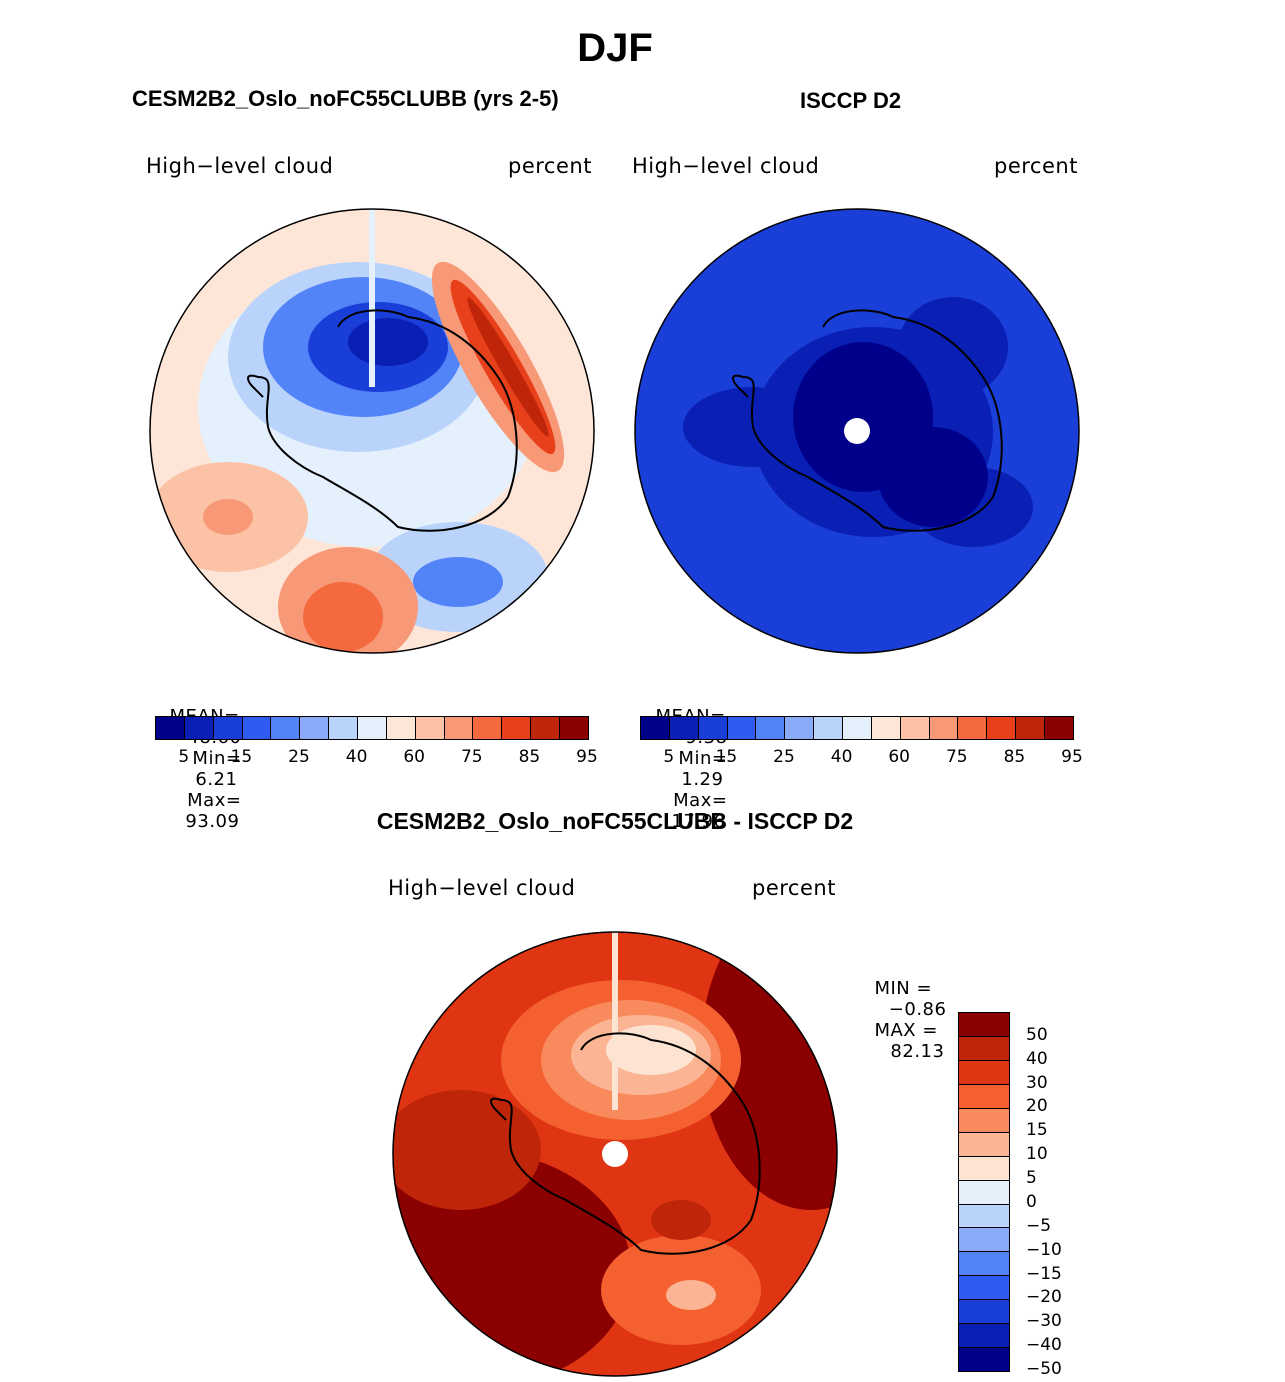 This screenshot has width=1285, height=1382. What do you see at coordinates (241, 757) in the screenshot?
I see `model-colorbar-tick-label: 15` at bounding box center [241, 757].